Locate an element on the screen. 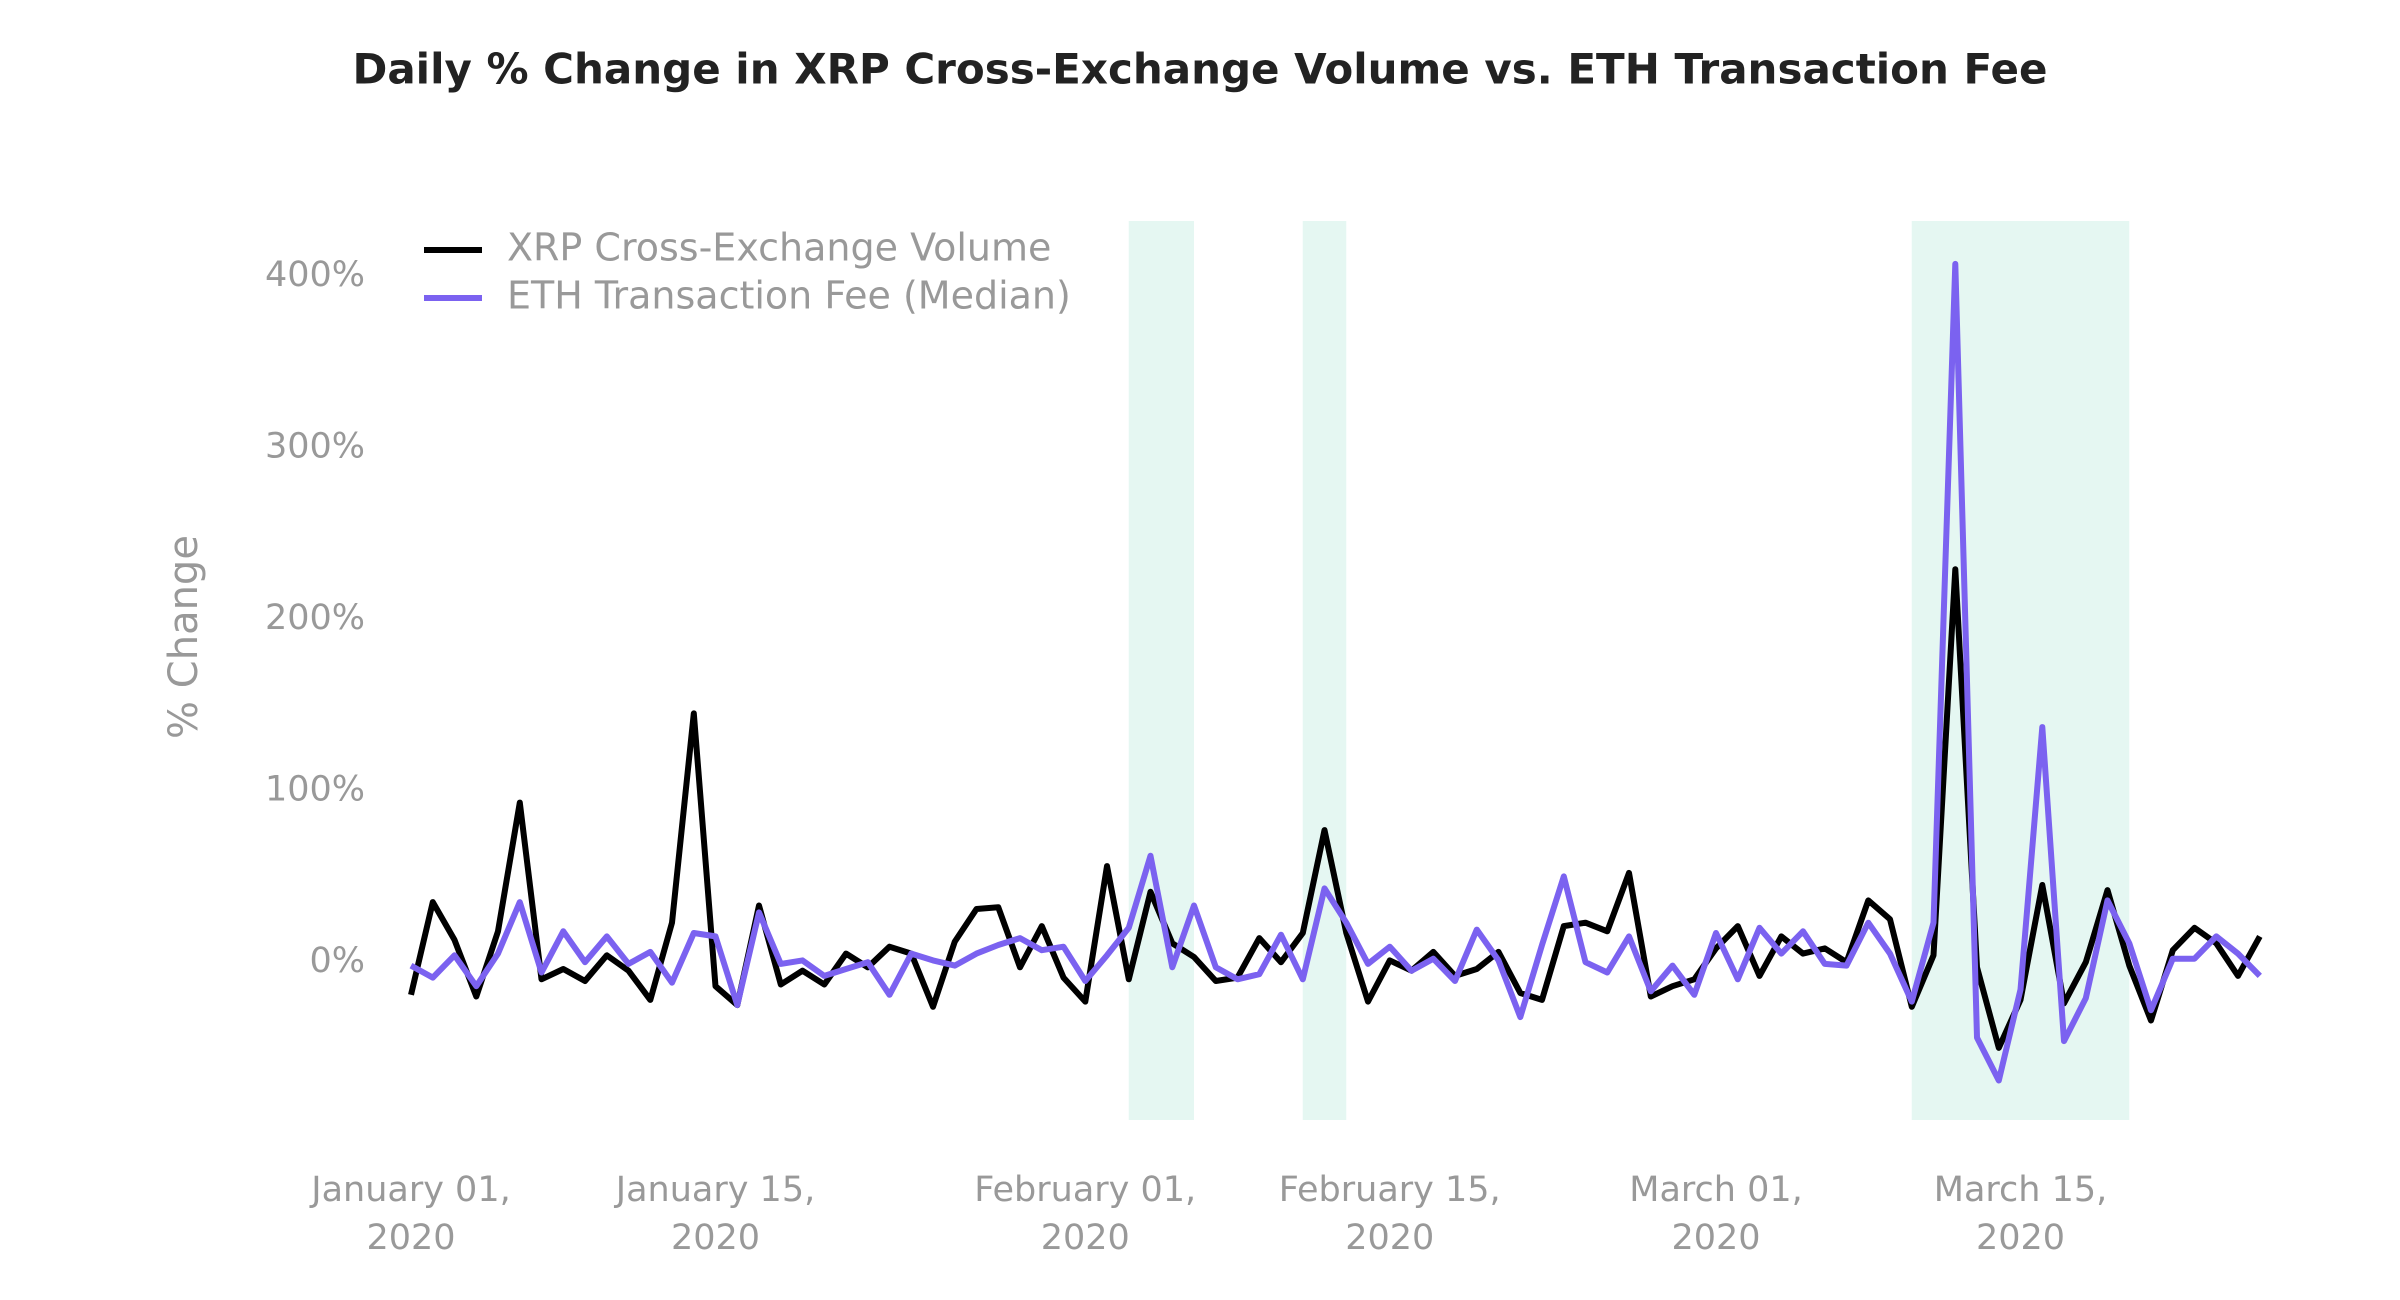  x-tick-label: January 15, 2020 is located at coordinates (715, 1214).